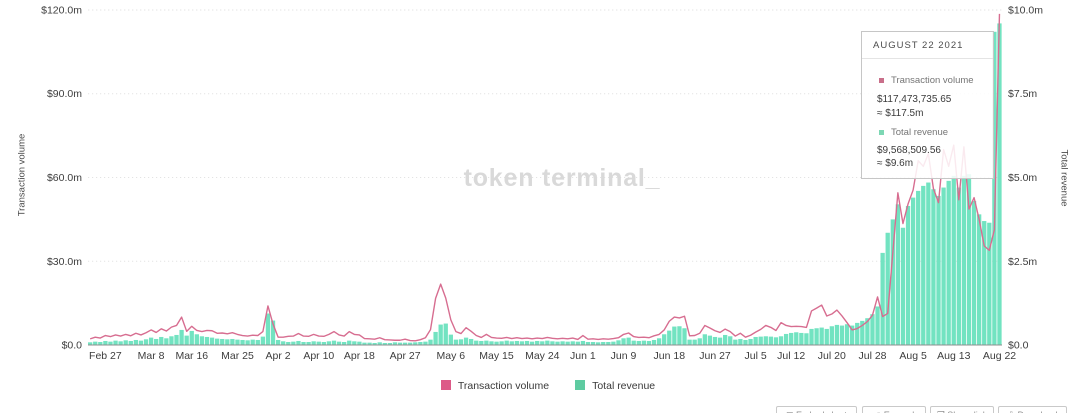  What do you see at coordinates (64, 94) in the screenshot?
I see `svg-text: $90.0m` at bounding box center [64, 94].